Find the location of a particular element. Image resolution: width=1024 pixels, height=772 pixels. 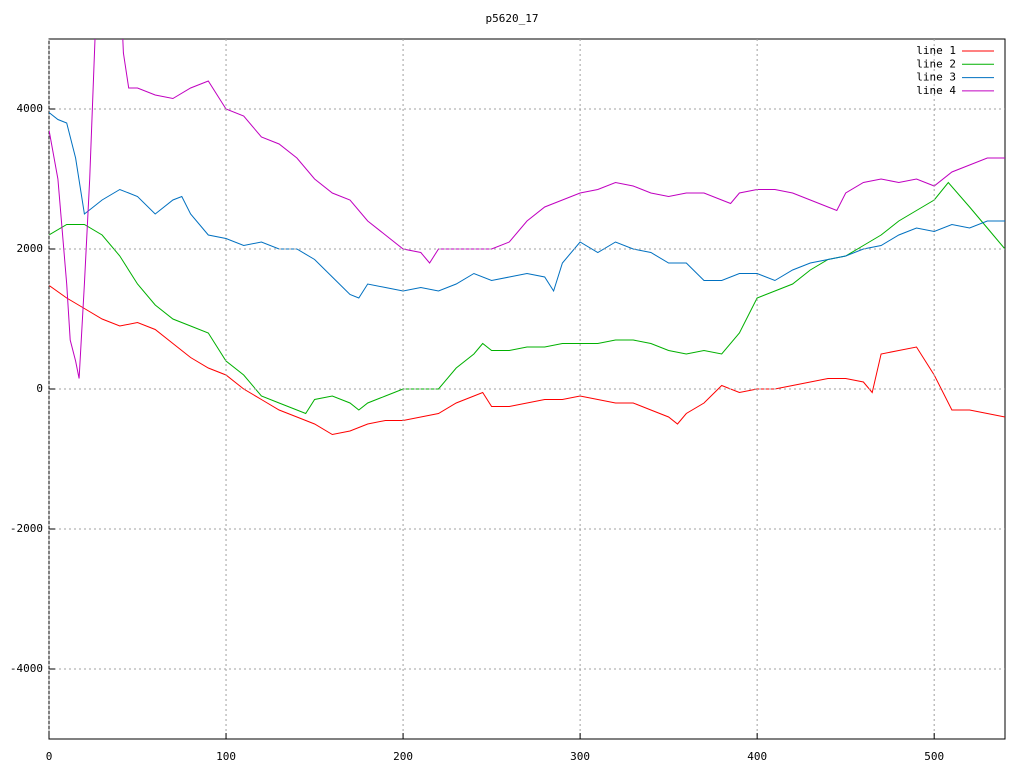

y-tick-label: 2000 is located at coordinates (30, 248).